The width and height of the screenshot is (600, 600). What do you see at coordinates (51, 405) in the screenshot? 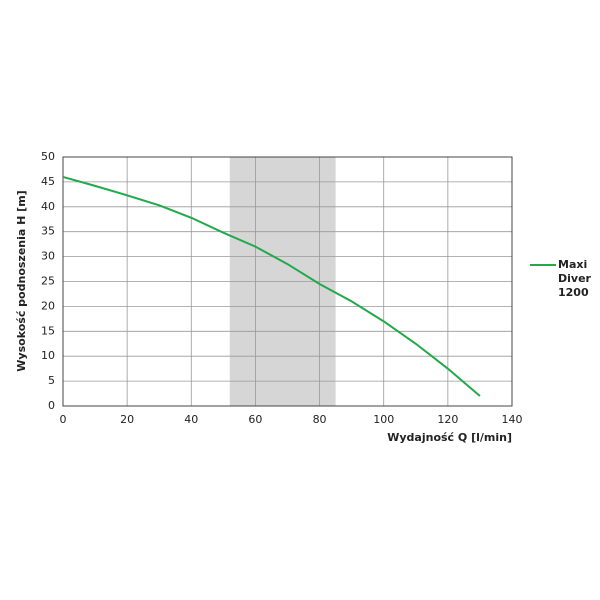
I see `y-tick-label: 0` at bounding box center [51, 405].